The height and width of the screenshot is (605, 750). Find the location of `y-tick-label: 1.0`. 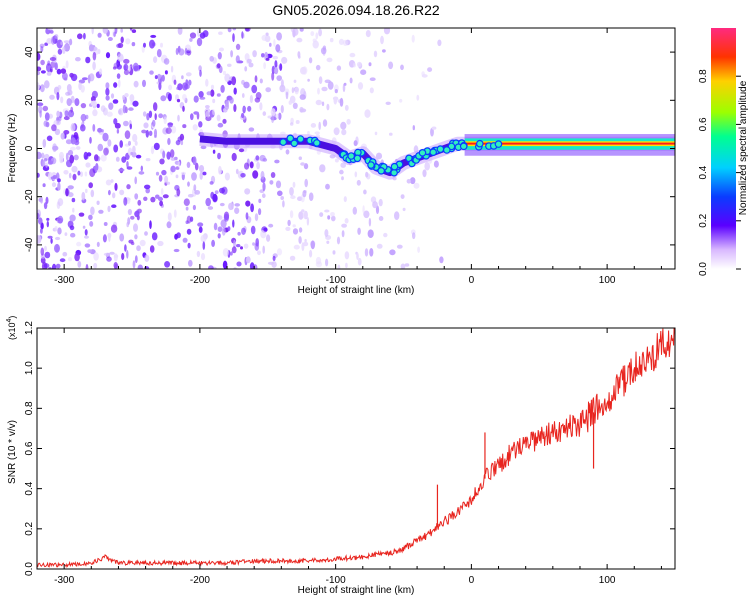

y-tick-label: 1.0 is located at coordinates (29, 368).